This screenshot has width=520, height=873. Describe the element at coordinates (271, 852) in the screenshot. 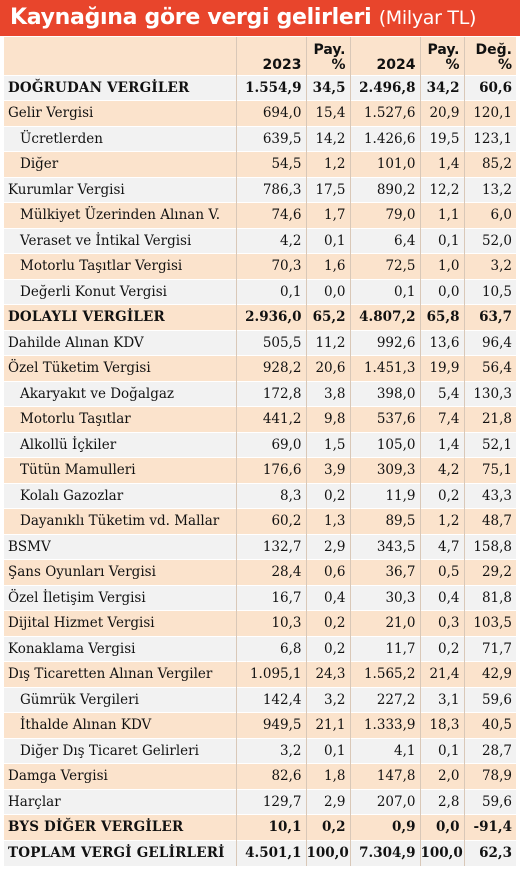

I see `cell-value-2023: 4.501,1` at that location.